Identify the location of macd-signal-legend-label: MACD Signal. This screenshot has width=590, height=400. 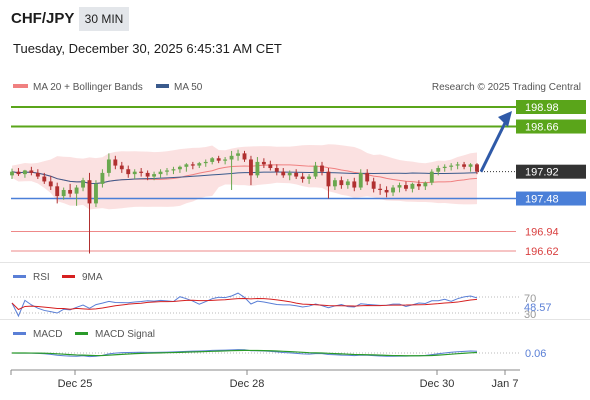
(125, 334).